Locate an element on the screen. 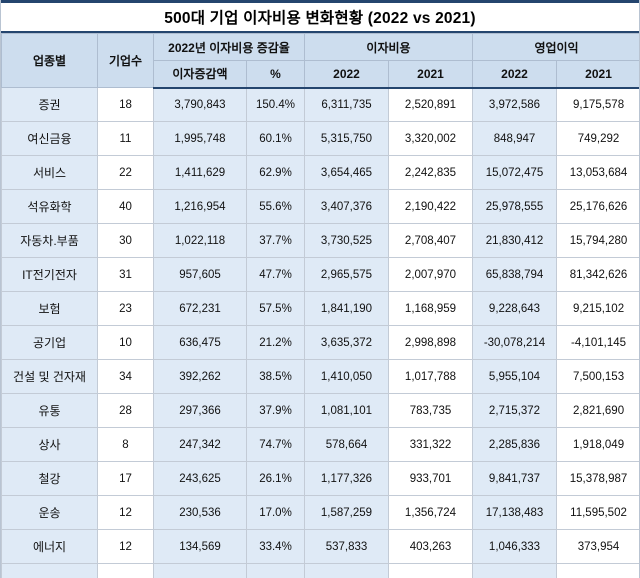 This screenshot has height=578, width=640. profit-2022-cell: 15,072,475 is located at coordinates (515, 172).